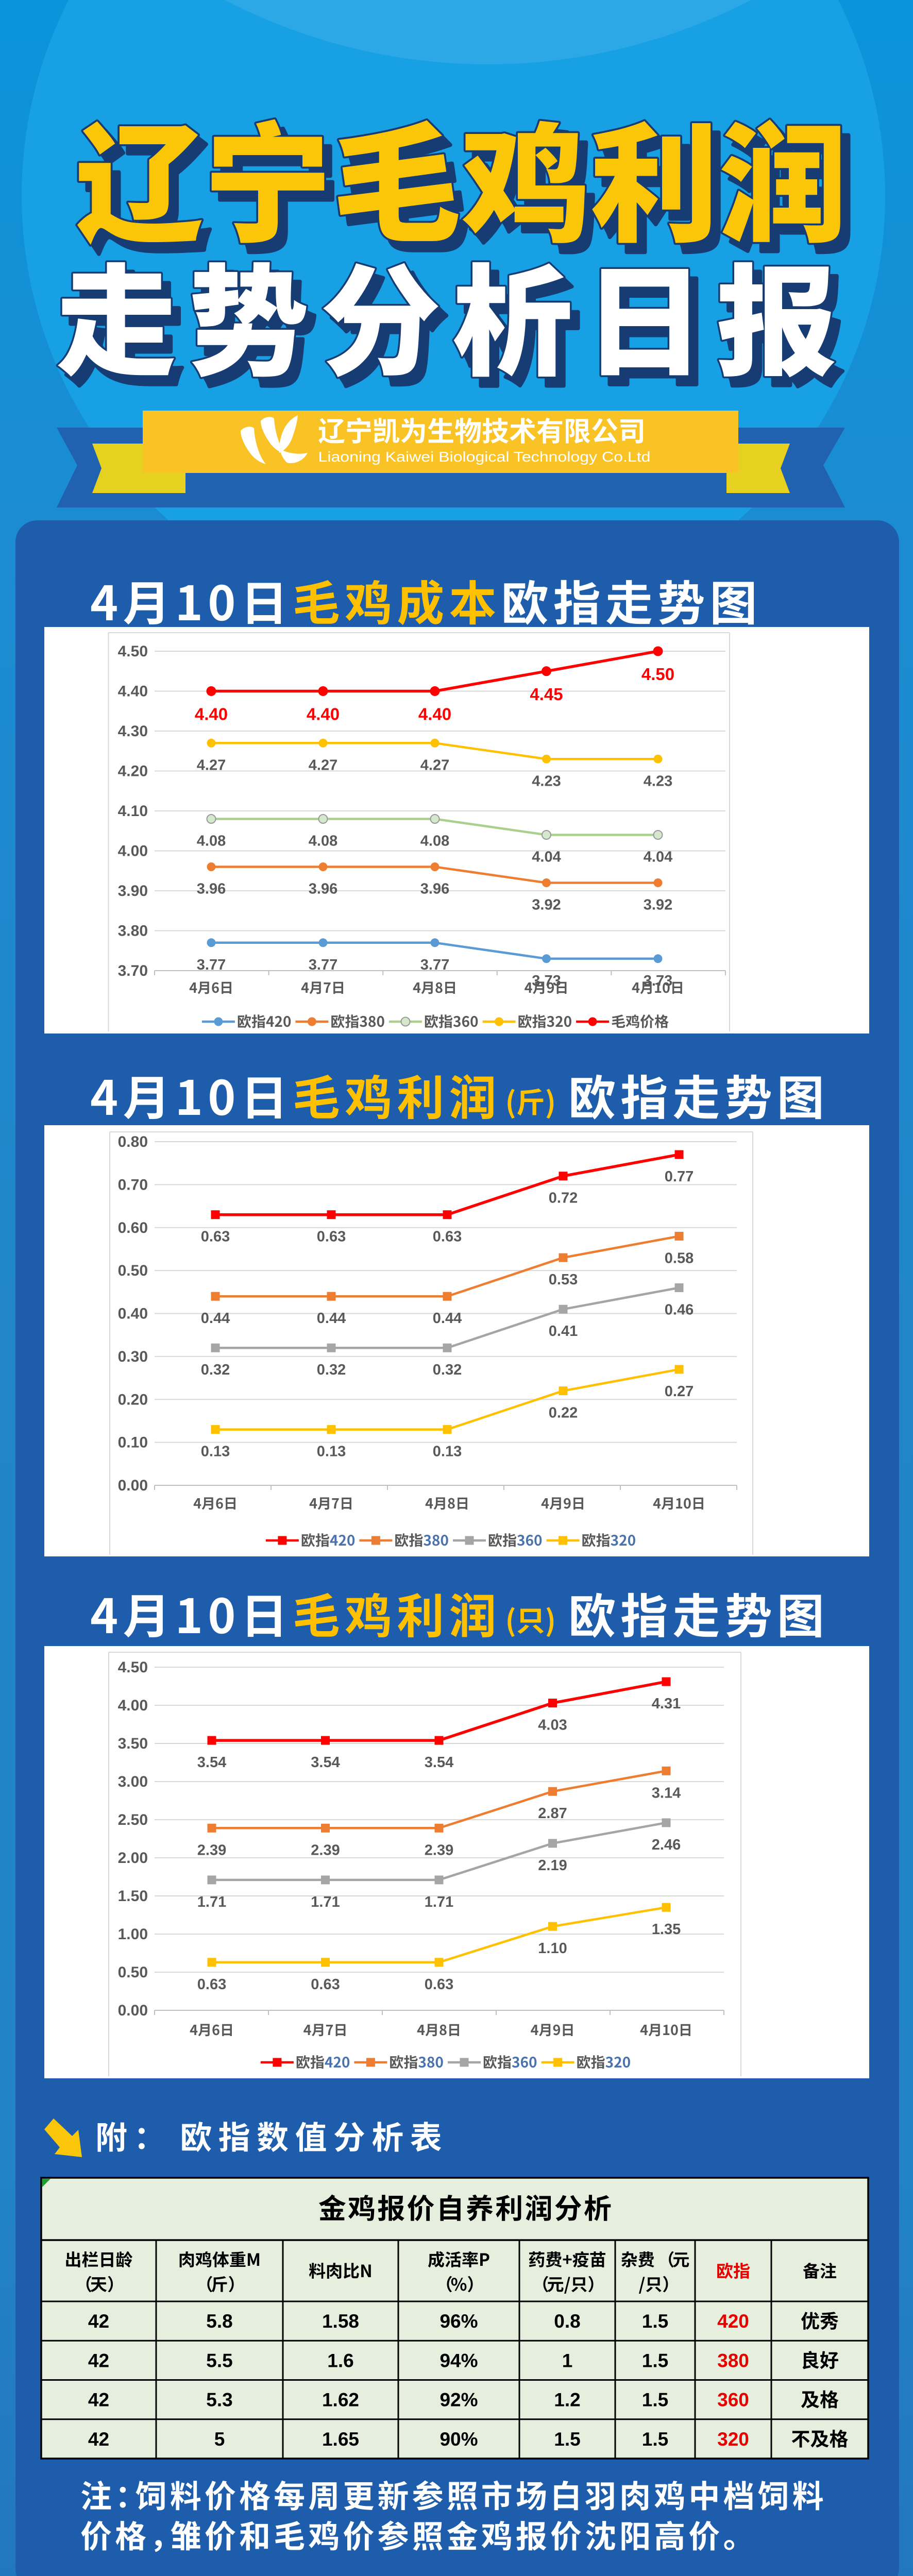 Image resolution: width=913 pixels, height=2576 pixels. Describe the element at coordinates (133, 1781) in the screenshot. I see `svg-text: 3.00` at that location.